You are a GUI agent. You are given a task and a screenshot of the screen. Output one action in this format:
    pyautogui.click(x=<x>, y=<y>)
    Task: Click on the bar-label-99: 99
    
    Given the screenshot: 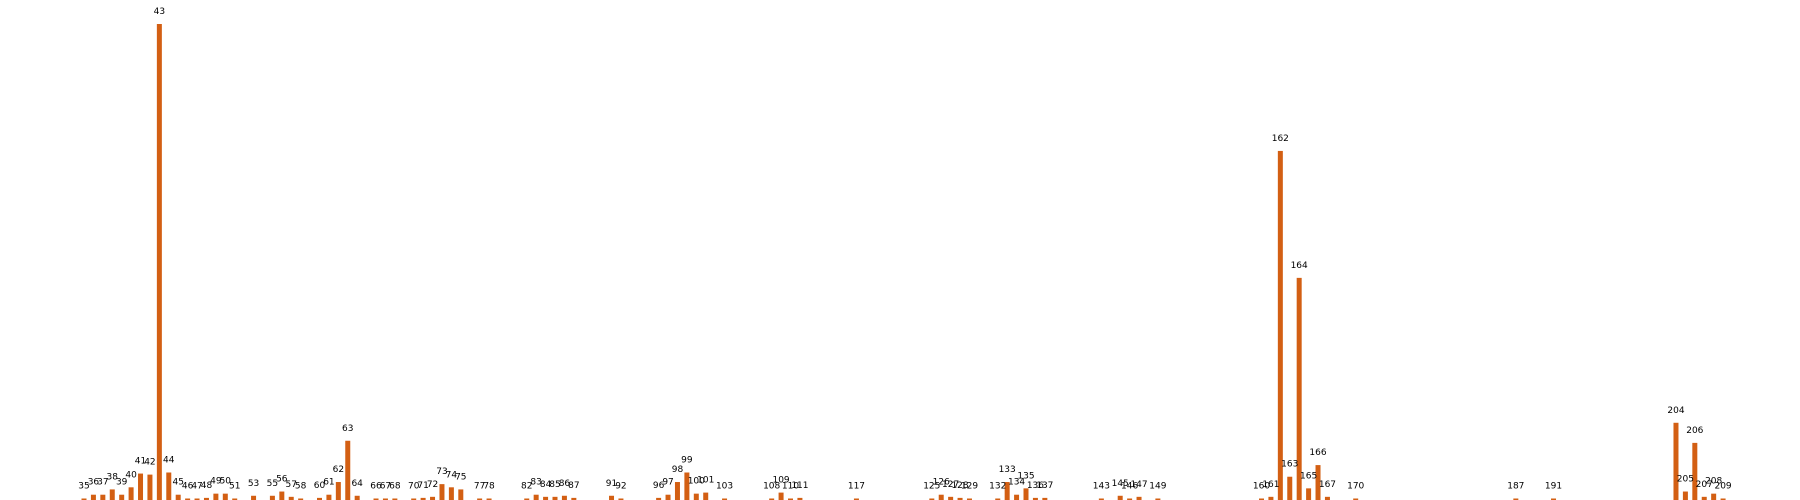 What is the action you would take?
    pyautogui.click(x=687, y=461)
    